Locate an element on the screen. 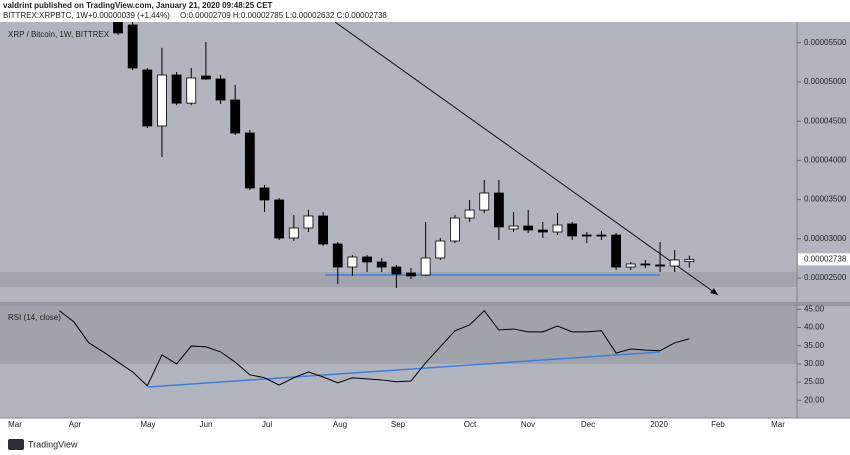 The height and width of the screenshot is (455, 850). y-tick-label: 0.00004000 is located at coordinates (825, 160).